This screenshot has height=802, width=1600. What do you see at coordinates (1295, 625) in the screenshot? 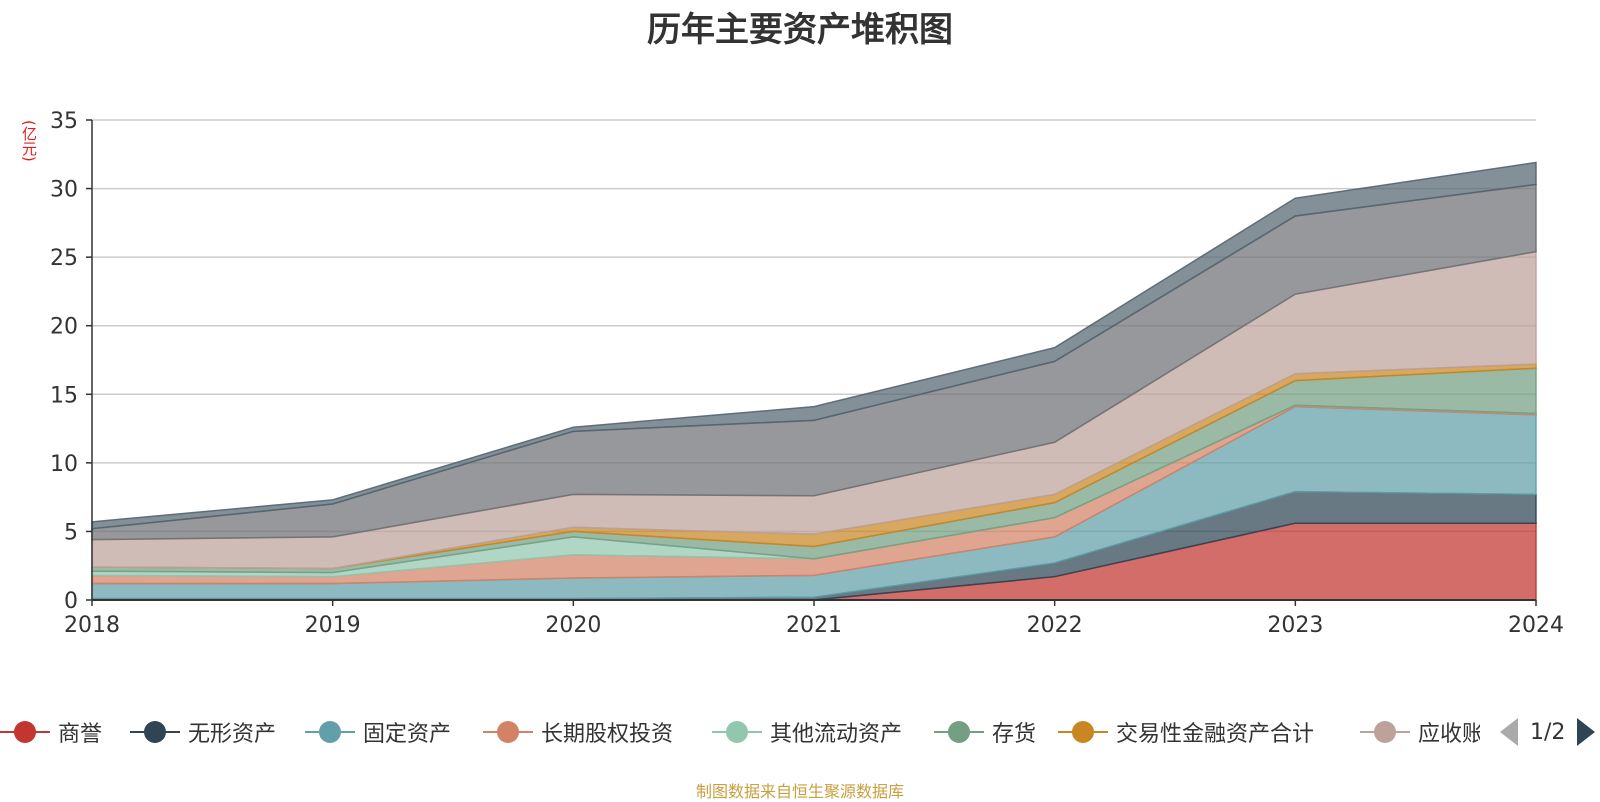
I see `x-tick-label: 2023` at bounding box center [1295, 625].